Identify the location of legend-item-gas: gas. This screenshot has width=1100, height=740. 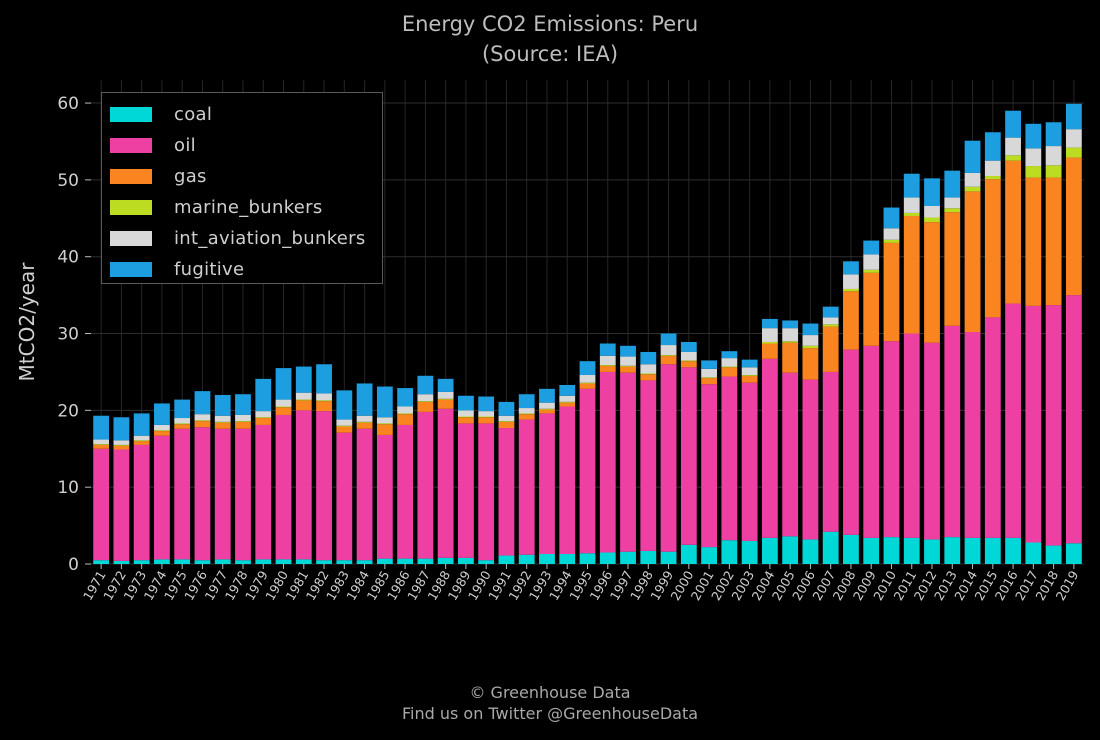
(246, 176).